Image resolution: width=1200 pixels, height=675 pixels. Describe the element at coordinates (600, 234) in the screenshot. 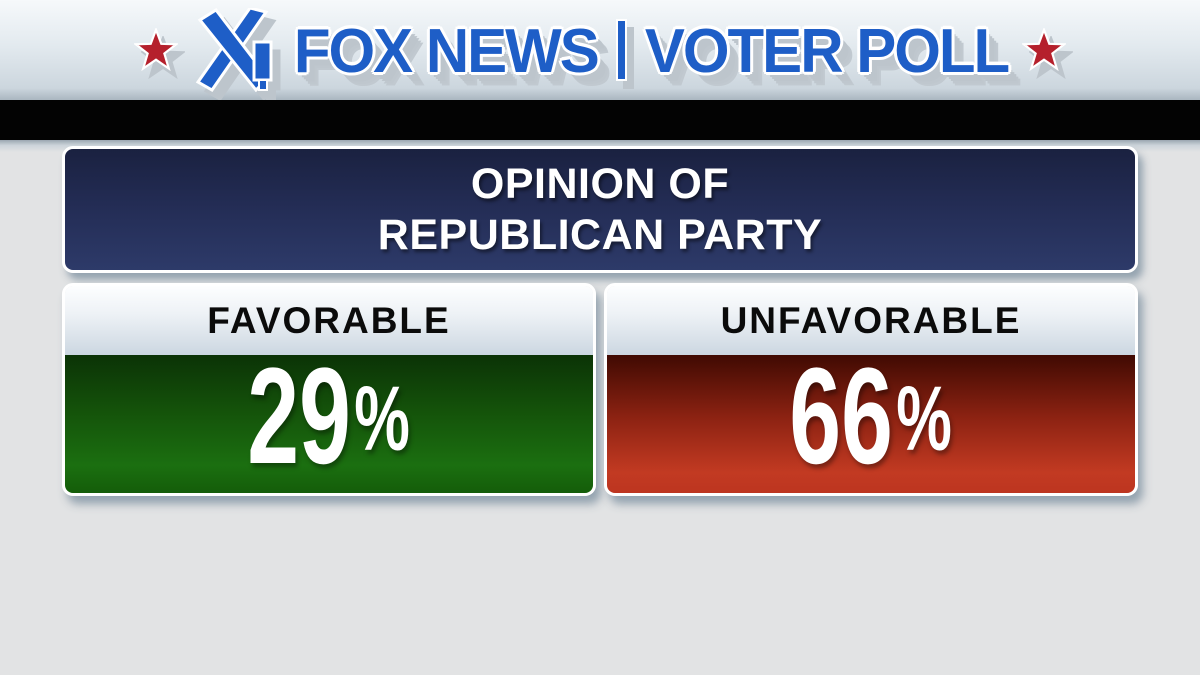

I see `poll-title-line-2: REPUBLICAN PARTY` at that location.